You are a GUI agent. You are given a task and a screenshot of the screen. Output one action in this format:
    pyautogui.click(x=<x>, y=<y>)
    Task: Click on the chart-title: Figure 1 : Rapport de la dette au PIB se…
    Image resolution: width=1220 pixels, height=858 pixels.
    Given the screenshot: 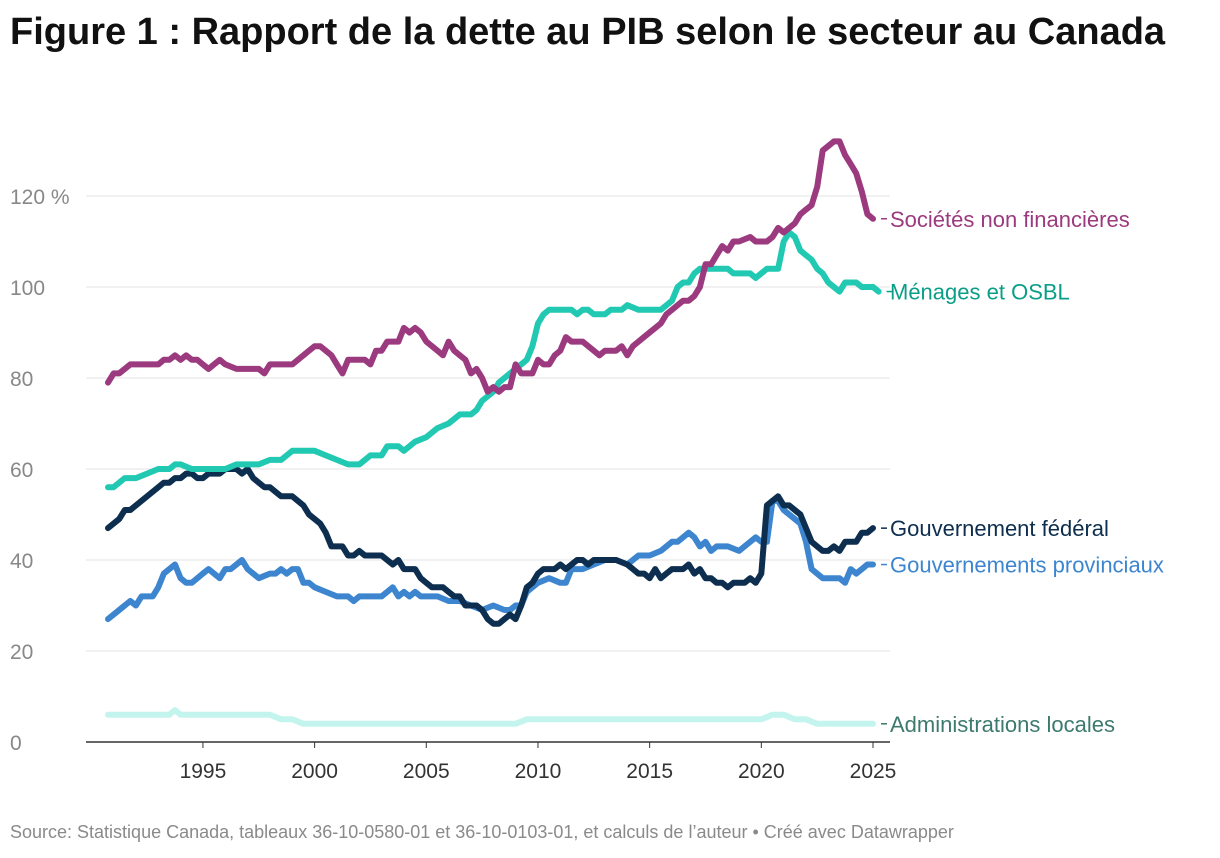 What is the action you would take?
    pyautogui.click(x=588, y=32)
    